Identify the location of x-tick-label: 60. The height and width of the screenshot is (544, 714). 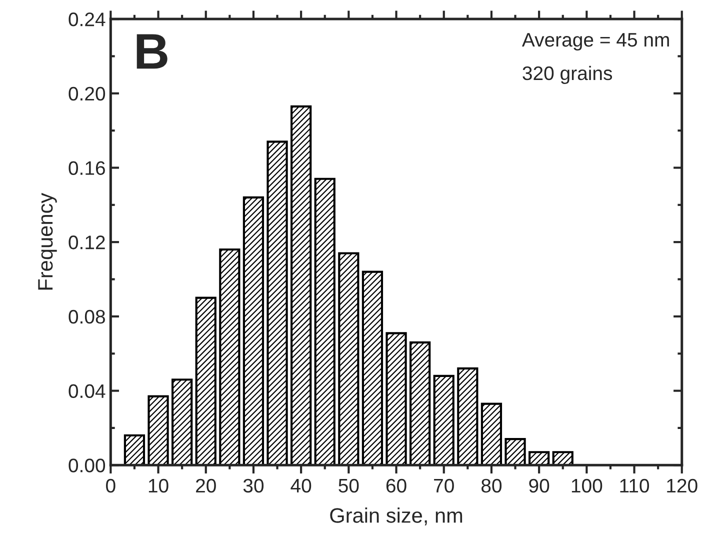
(396, 485).